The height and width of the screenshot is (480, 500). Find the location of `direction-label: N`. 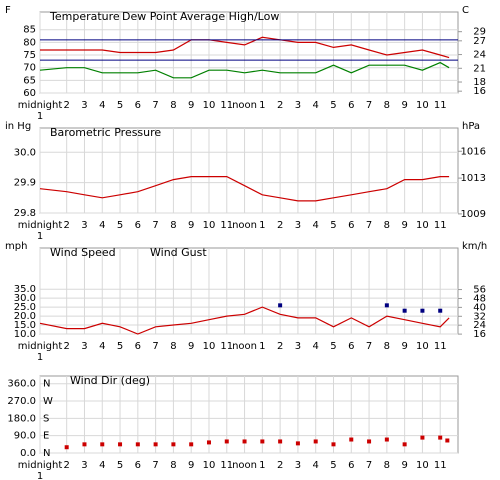

direction-label: N is located at coordinates (46, 453).